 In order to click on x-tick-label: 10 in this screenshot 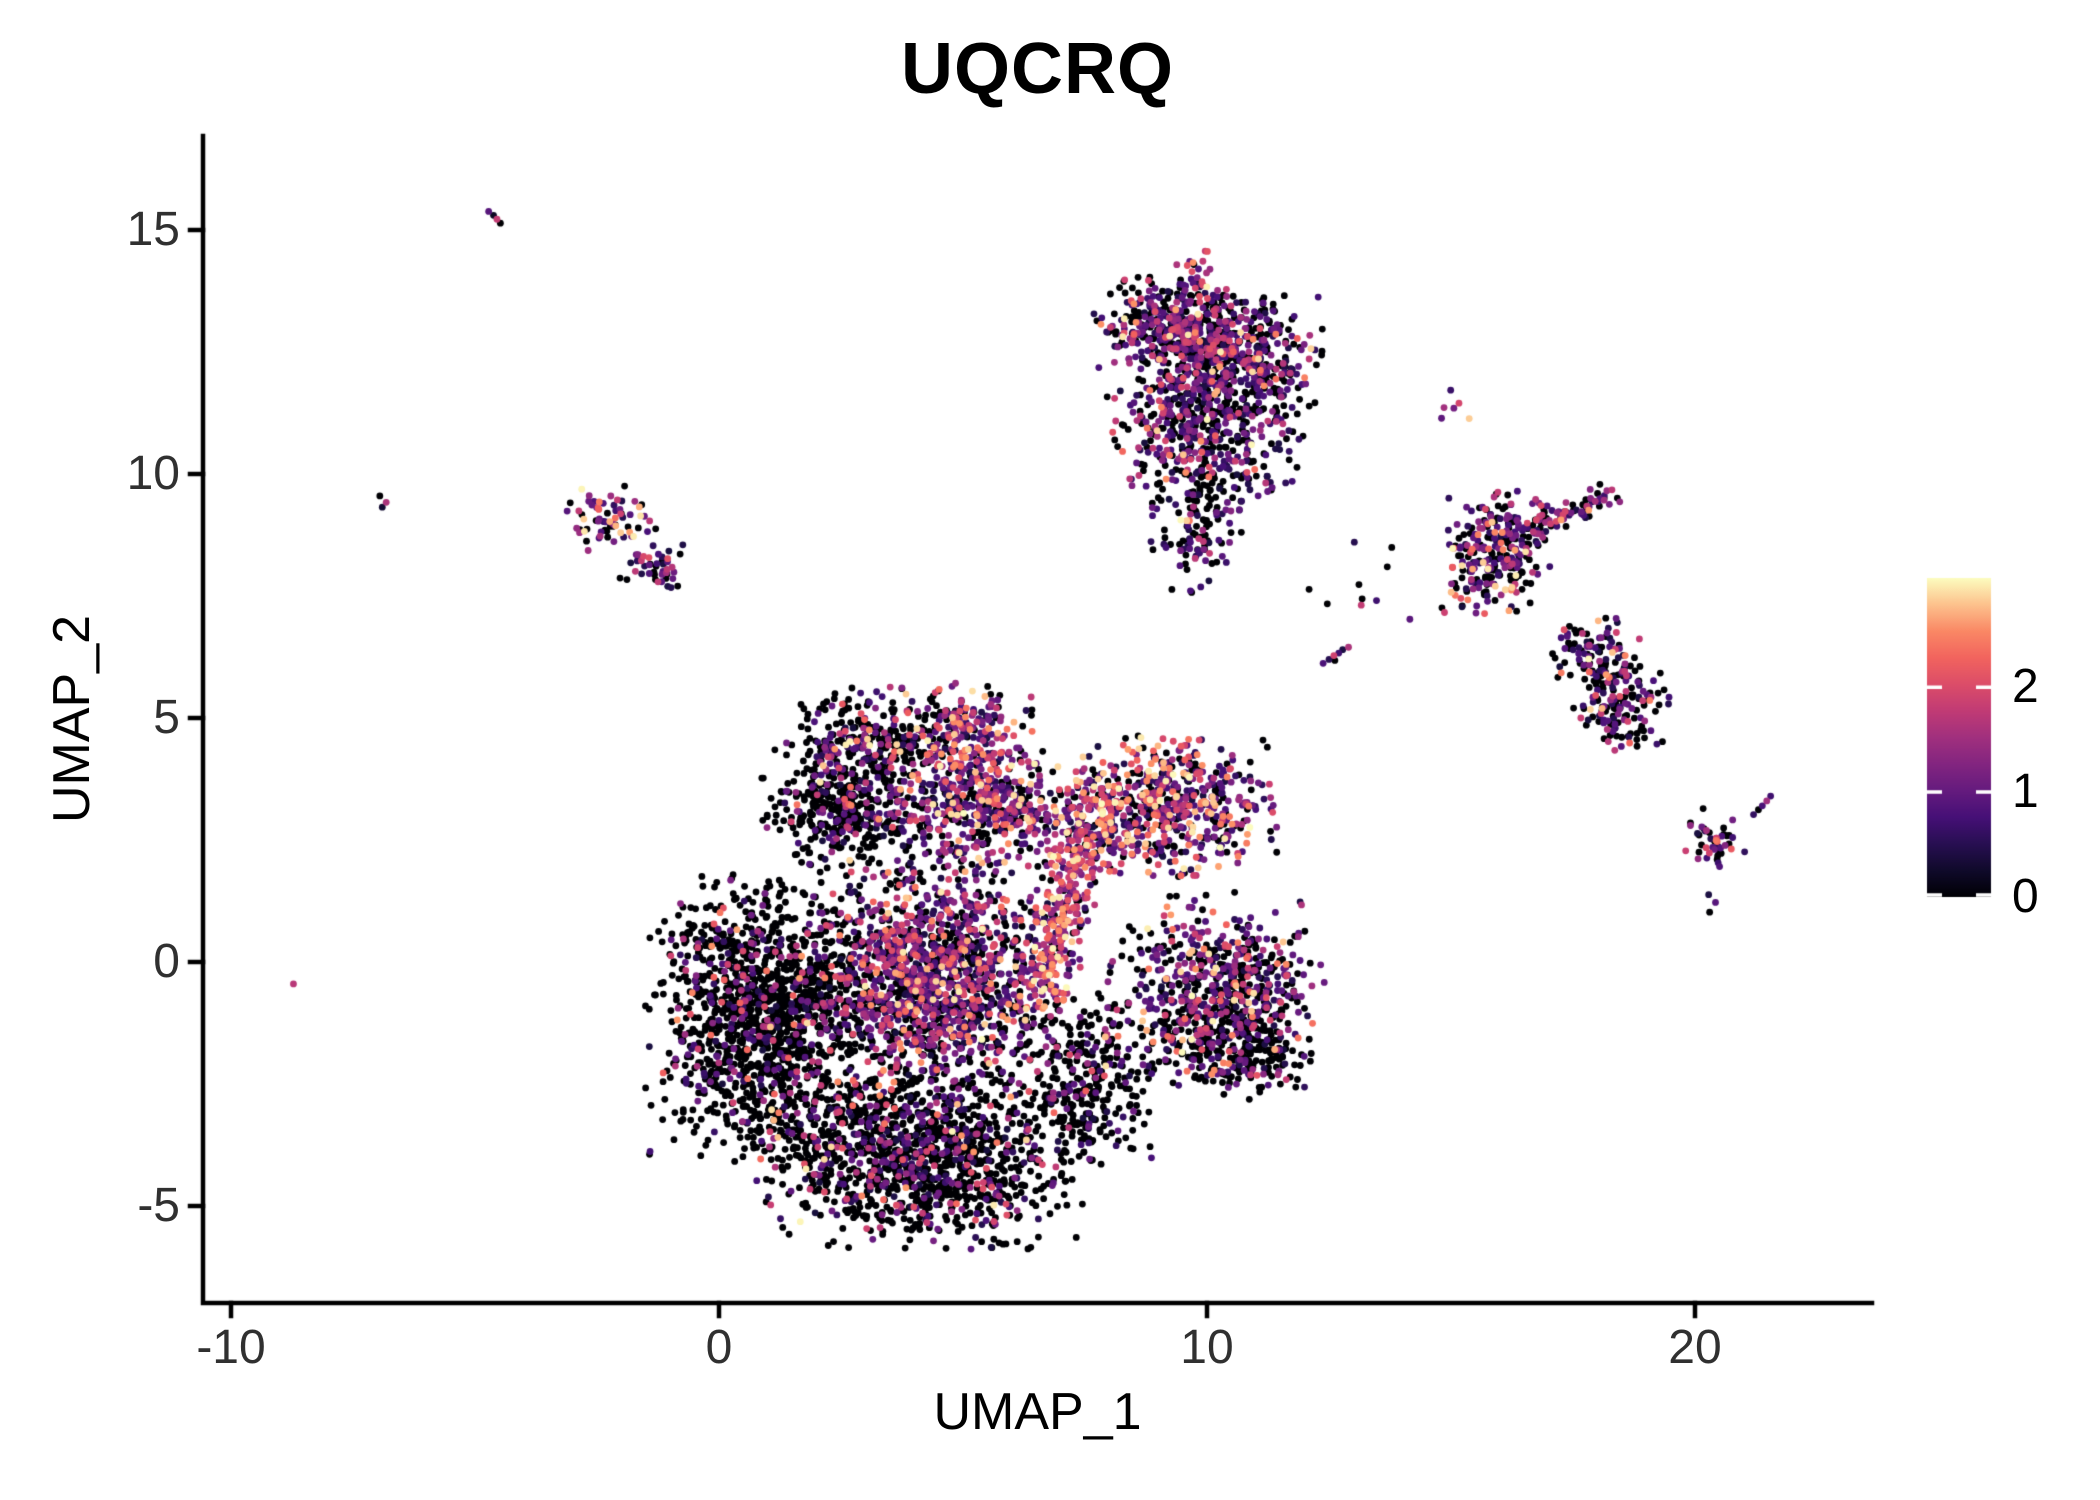, I will do `click(1207, 1347)`.